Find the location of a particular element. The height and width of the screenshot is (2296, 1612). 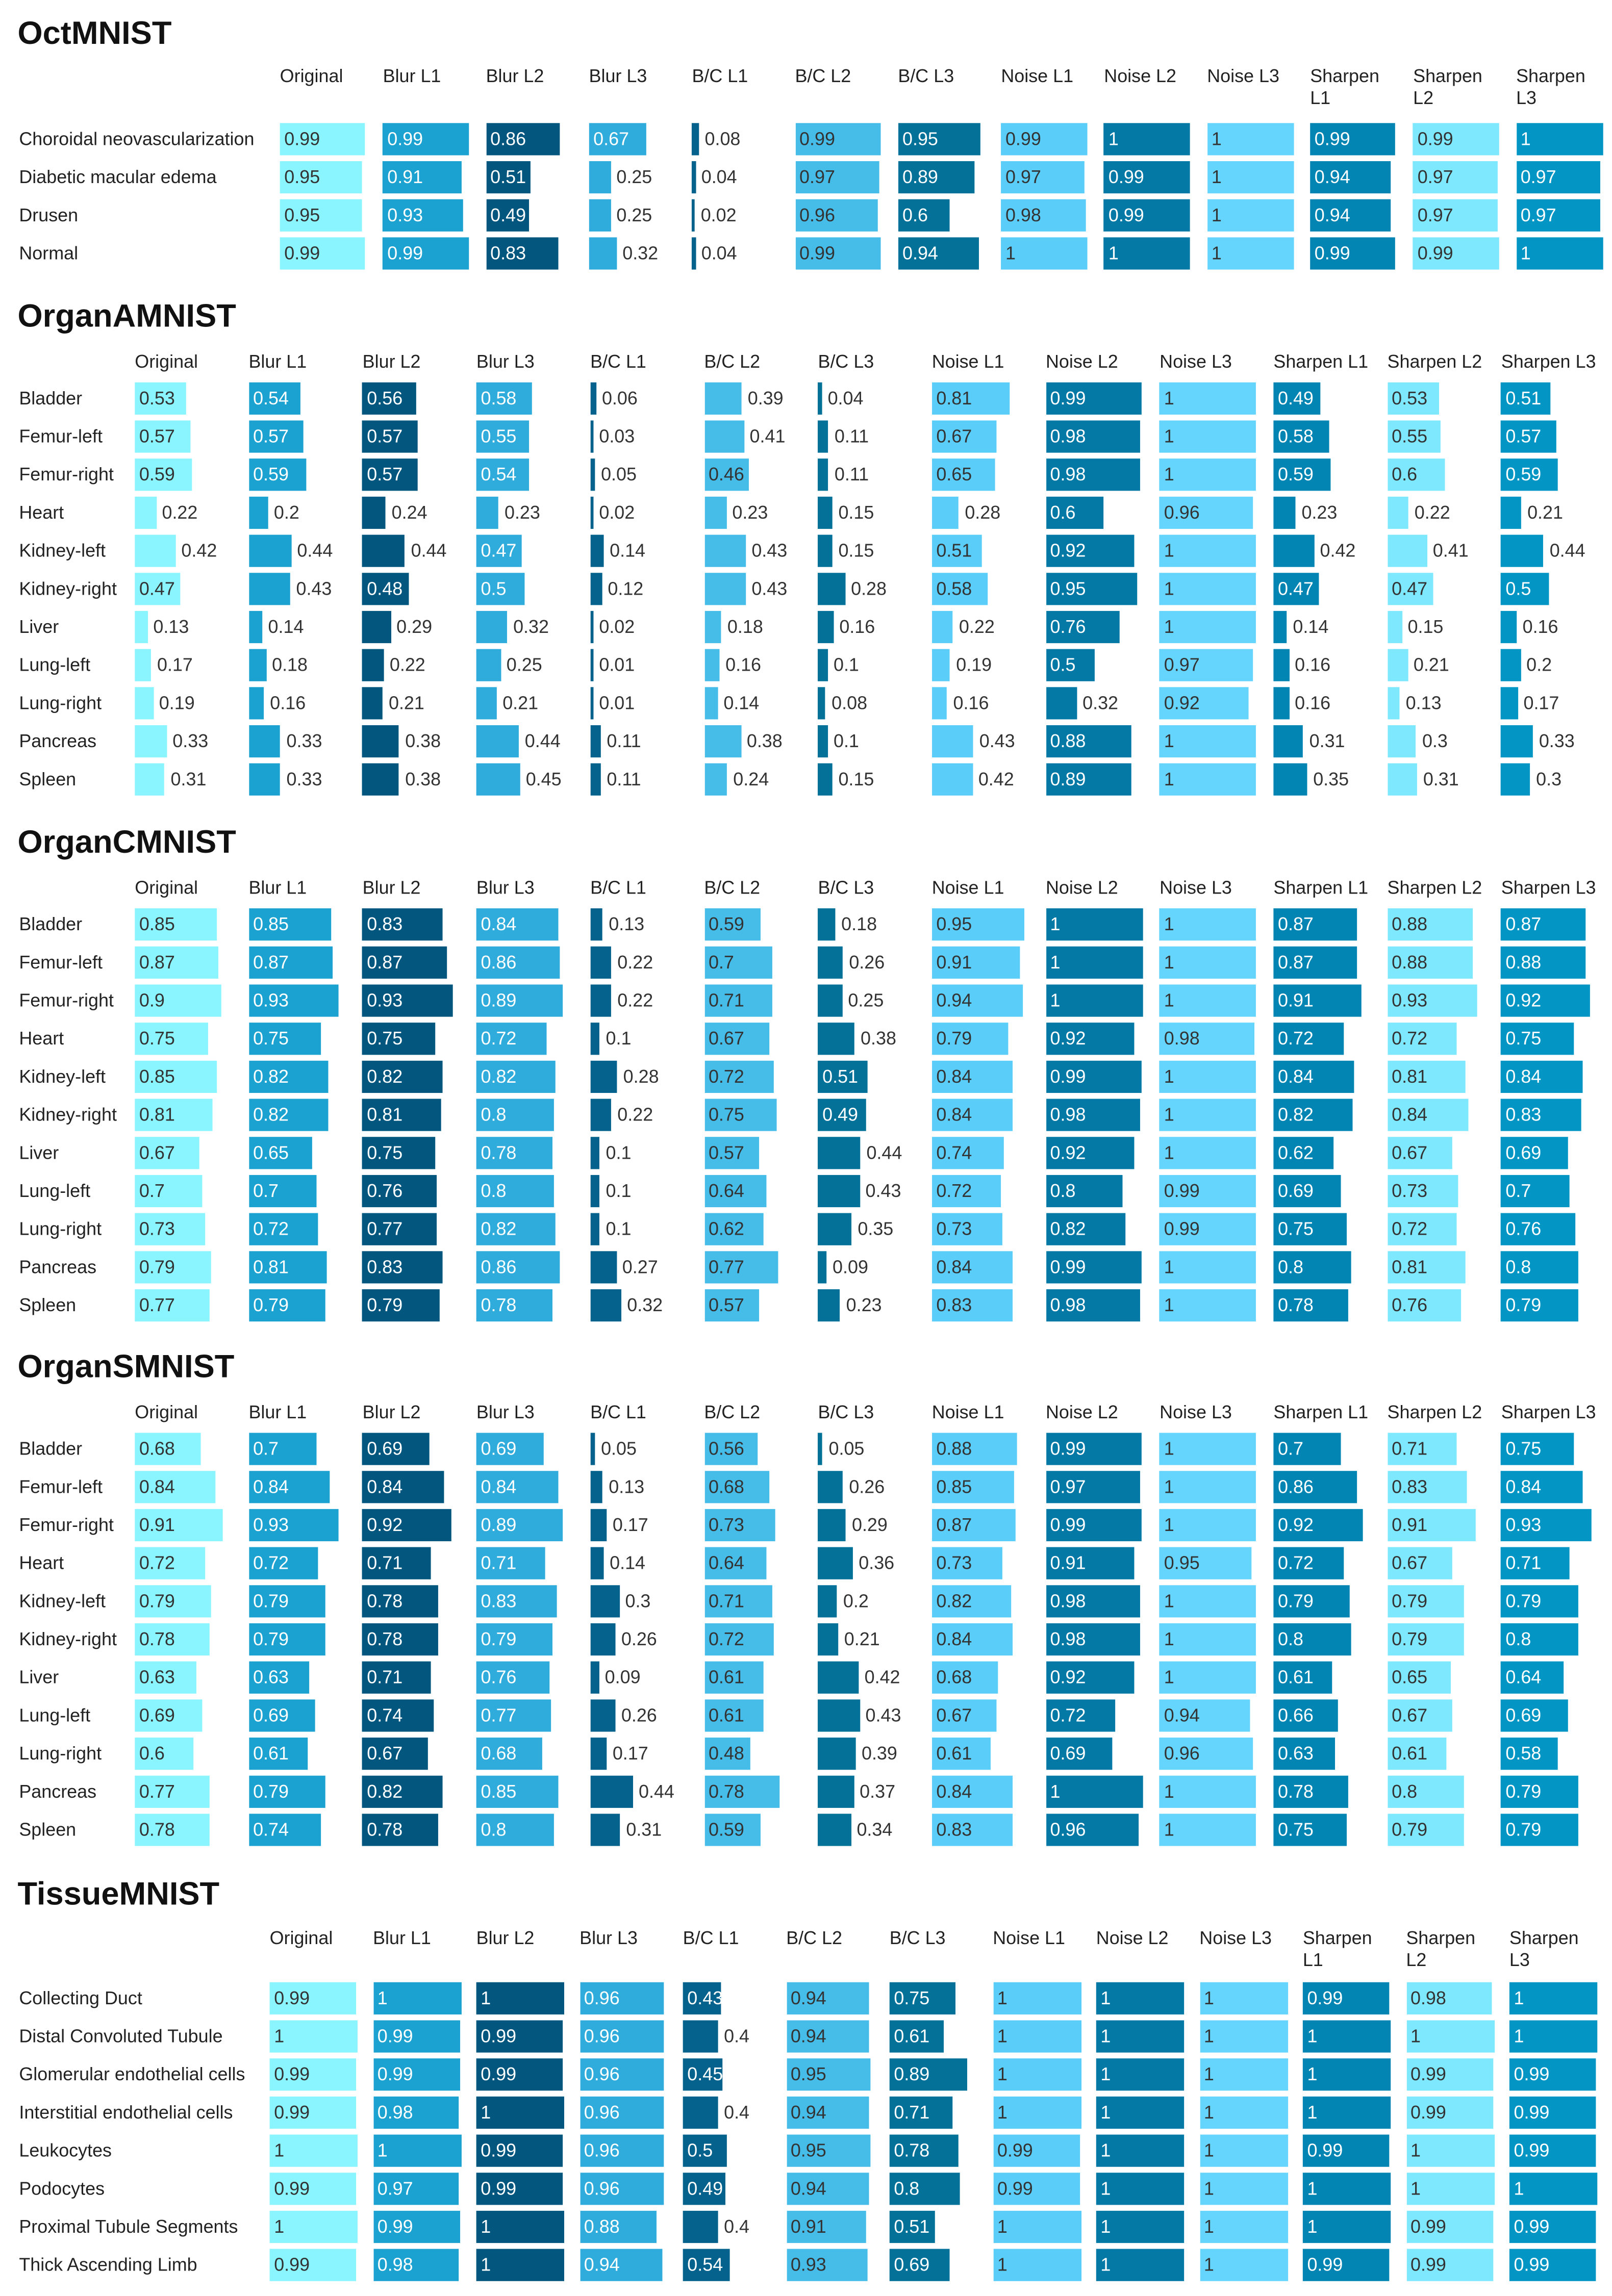

data-label: 0.11 is located at coordinates (852, 475).